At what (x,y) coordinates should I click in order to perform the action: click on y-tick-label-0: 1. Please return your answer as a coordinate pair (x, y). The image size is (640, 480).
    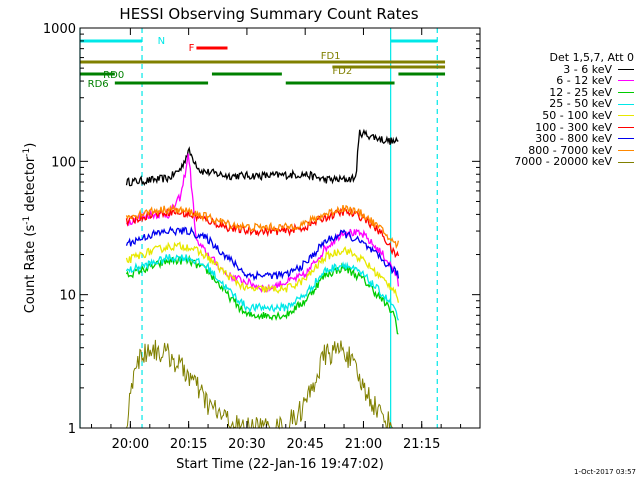
    Looking at the image, I should click on (72, 429).